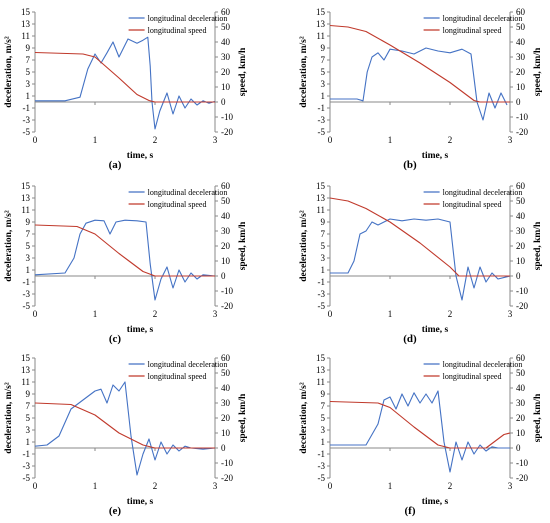  What do you see at coordinates (410, 339) in the screenshot?
I see `panel-label: (d)` at bounding box center [410, 339].